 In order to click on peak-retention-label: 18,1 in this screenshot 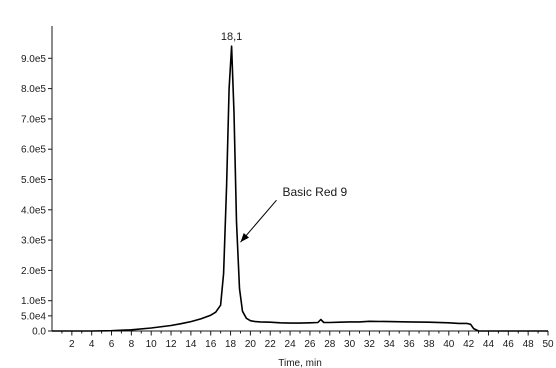, I will do `click(231, 37)`.